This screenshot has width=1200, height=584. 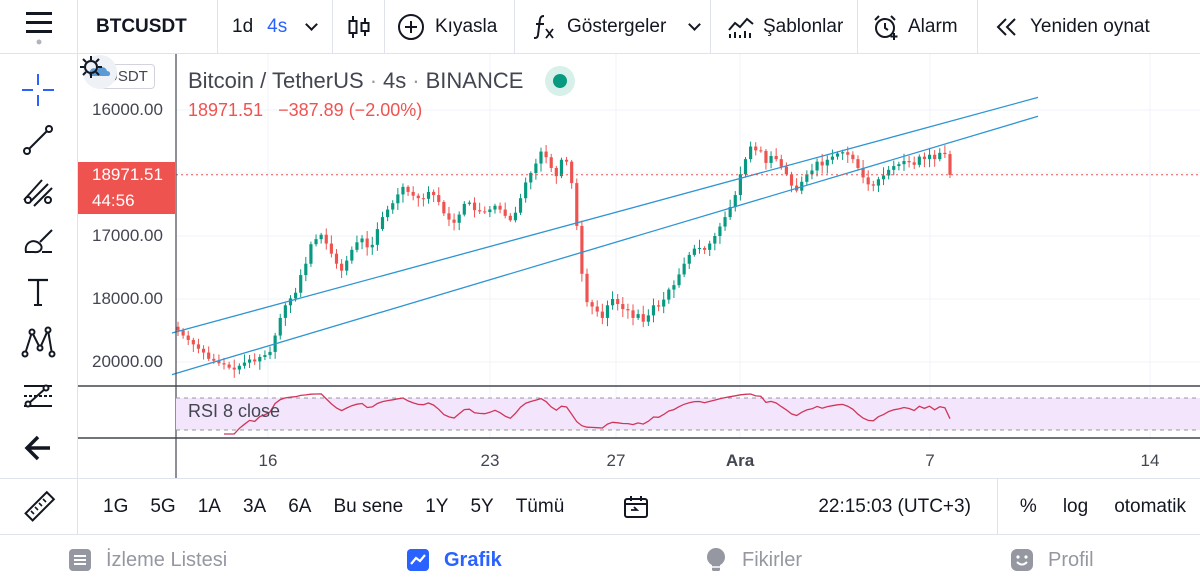 What do you see at coordinates (38, 190) in the screenshot?
I see `fib-tool` at bounding box center [38, 190].